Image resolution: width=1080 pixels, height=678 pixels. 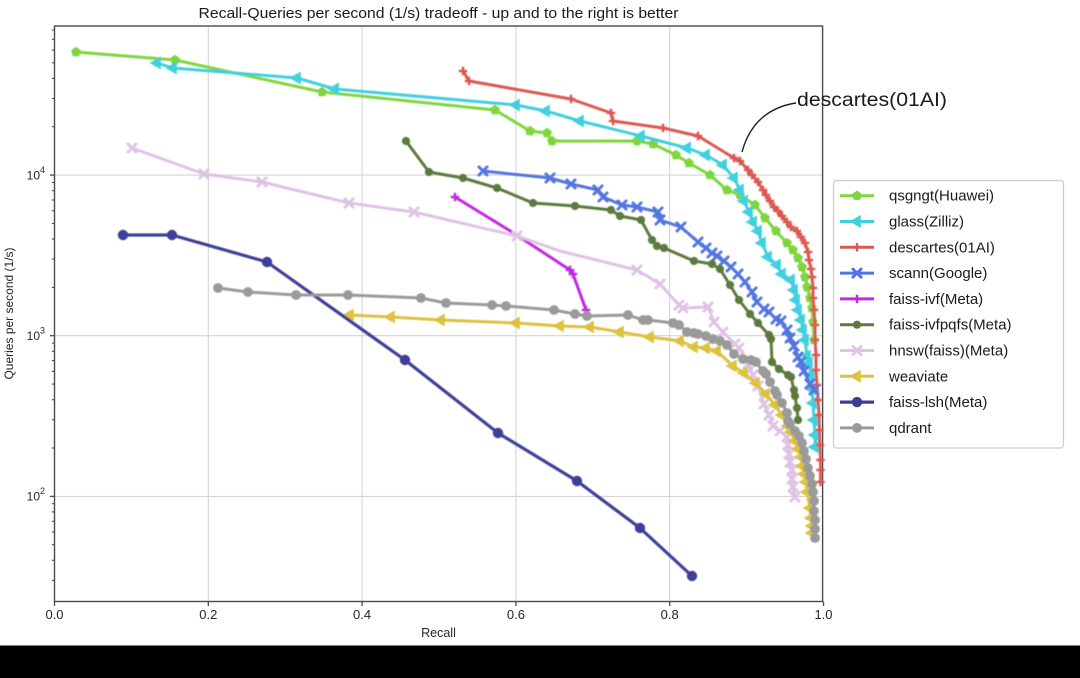 I want to click on svg-text: 2, so click(x=42, y=491).